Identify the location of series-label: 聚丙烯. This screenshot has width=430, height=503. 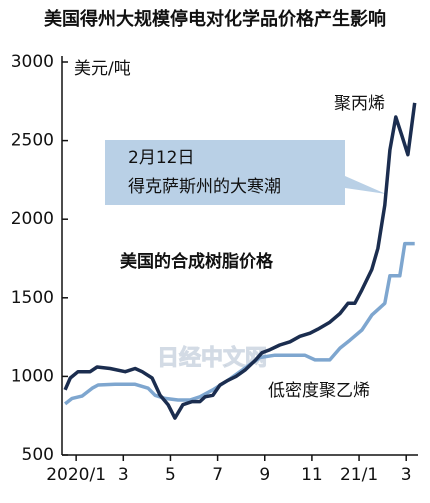
(359, 104).